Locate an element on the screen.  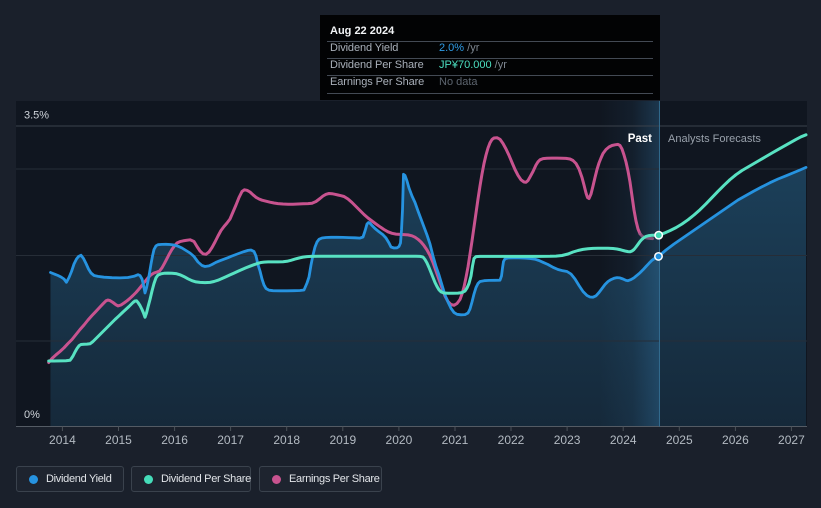
svg-text: 0% is located at coordinates (32, 415).